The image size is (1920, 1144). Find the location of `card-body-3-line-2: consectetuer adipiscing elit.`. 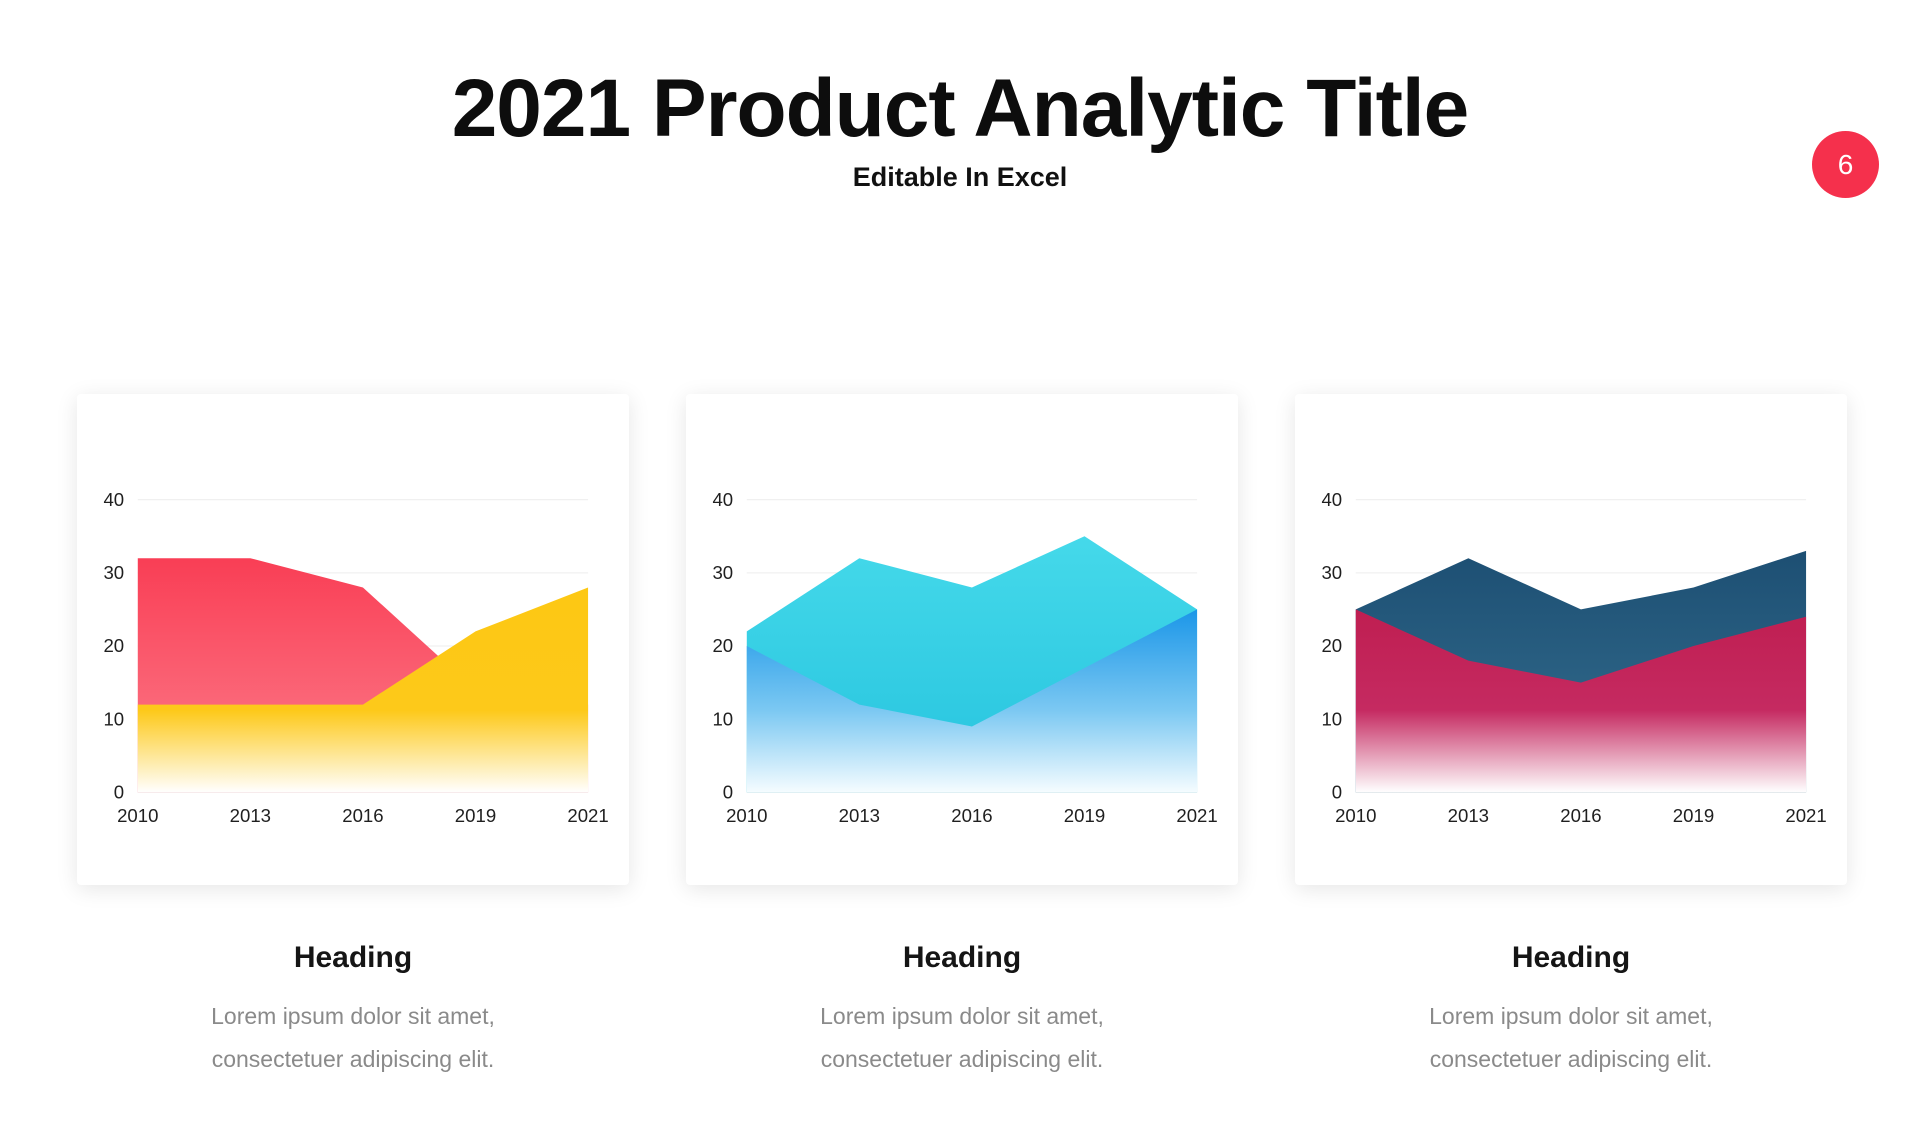

card-body-3-line-2: consectetuer adipiscing elit. is located at coordinates (1571, 1059).